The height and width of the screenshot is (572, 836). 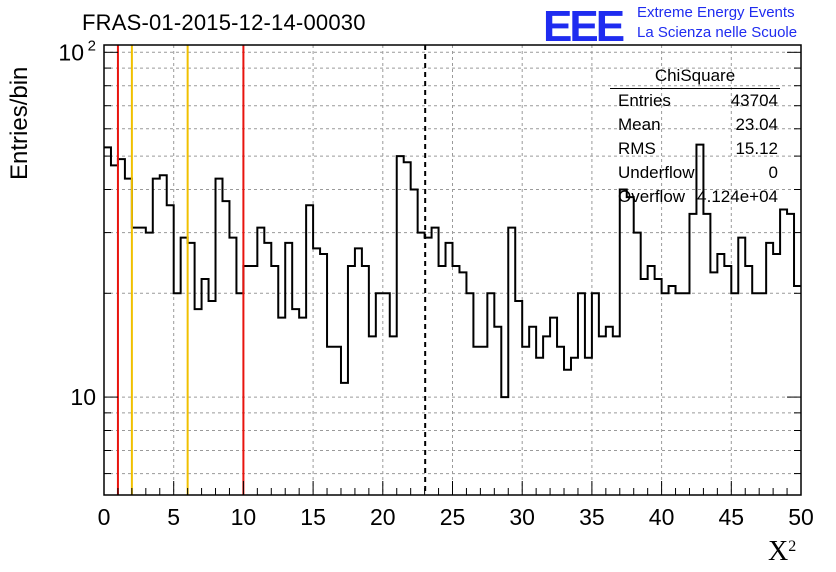 I want to click on x-tick-label: 50, so click(x=801, y=517).